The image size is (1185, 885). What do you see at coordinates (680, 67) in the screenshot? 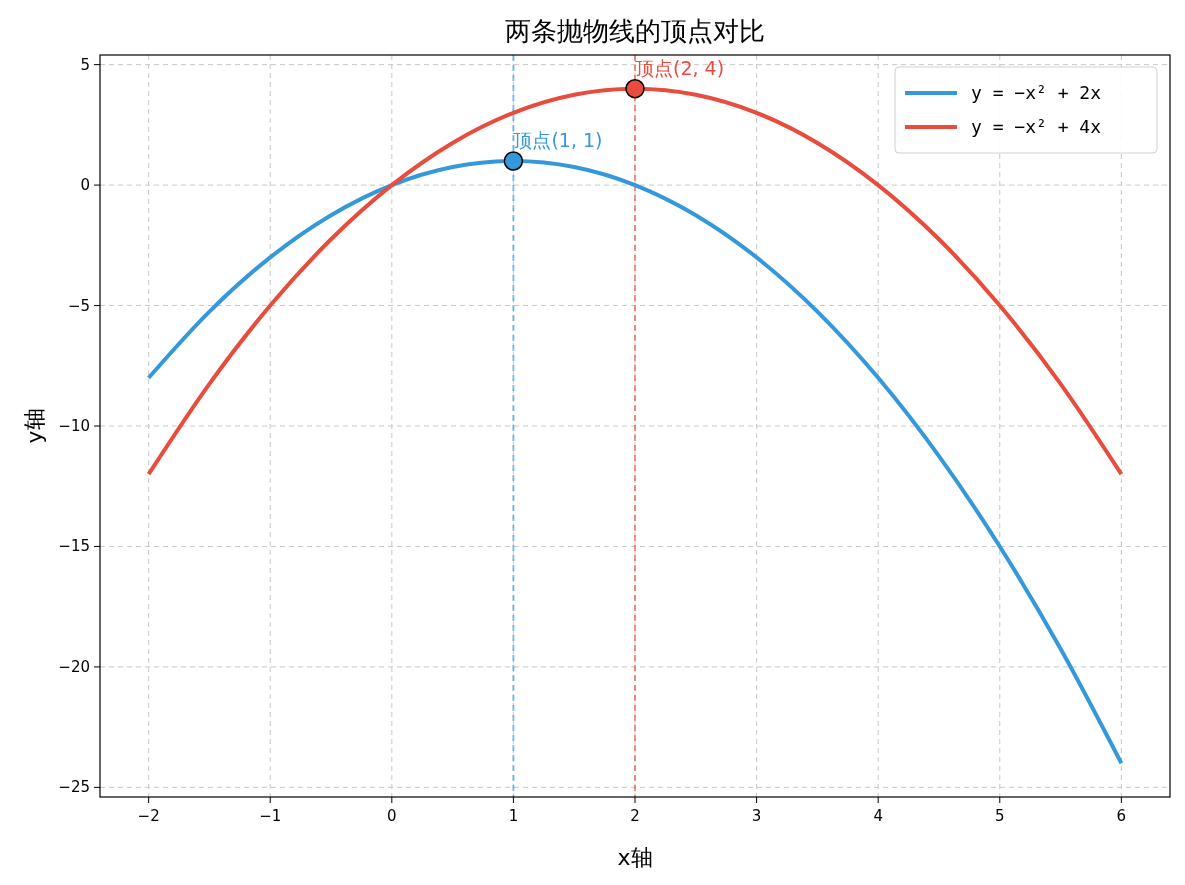
I see `annotation: 顶点(2, 4)` at bounding box center [680, 67].